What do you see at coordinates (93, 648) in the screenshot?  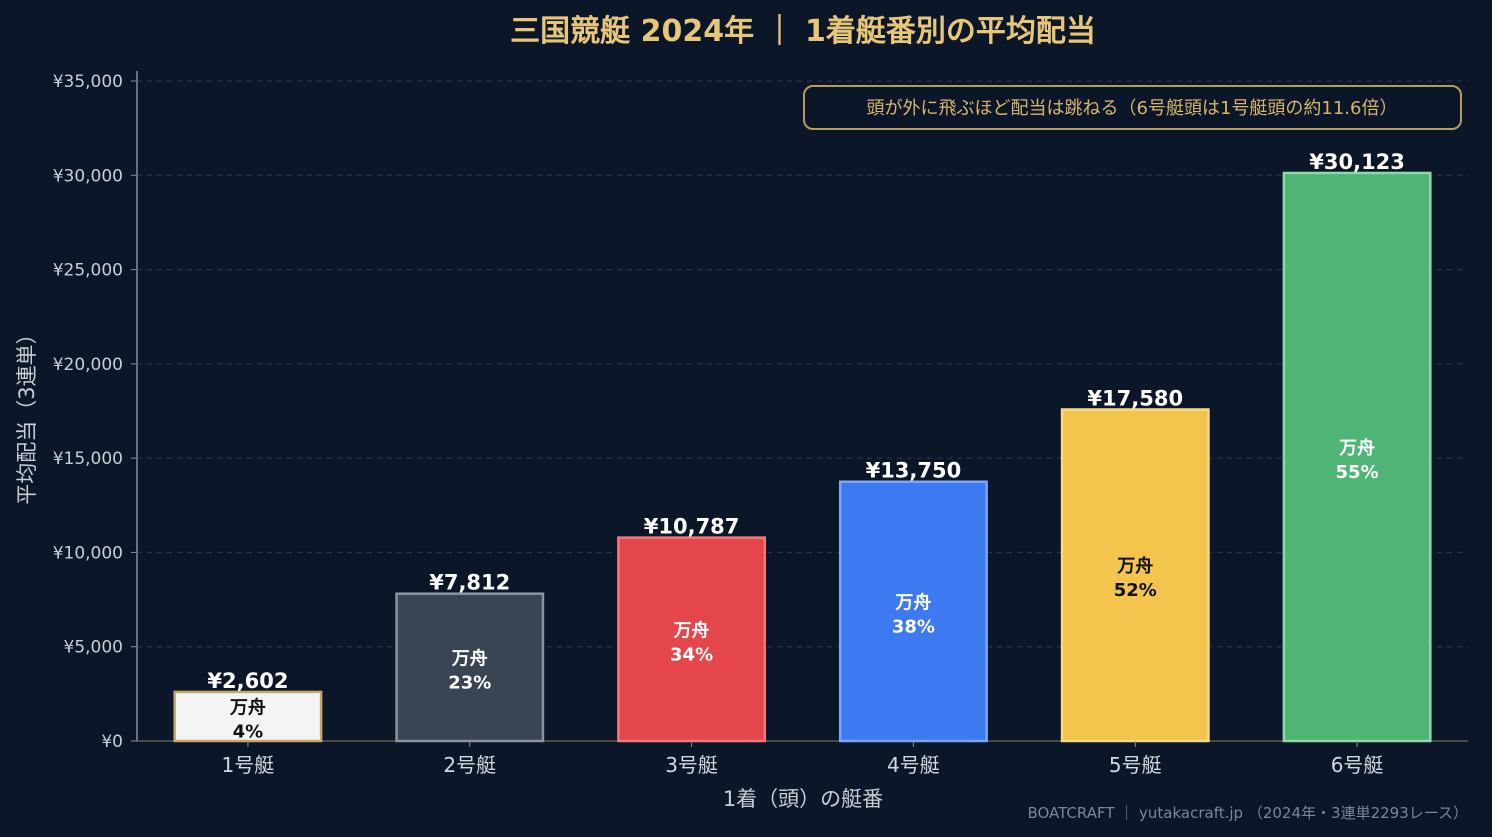 I see `y-tick-label: ¥5,000` at bounding box center [93, 648].